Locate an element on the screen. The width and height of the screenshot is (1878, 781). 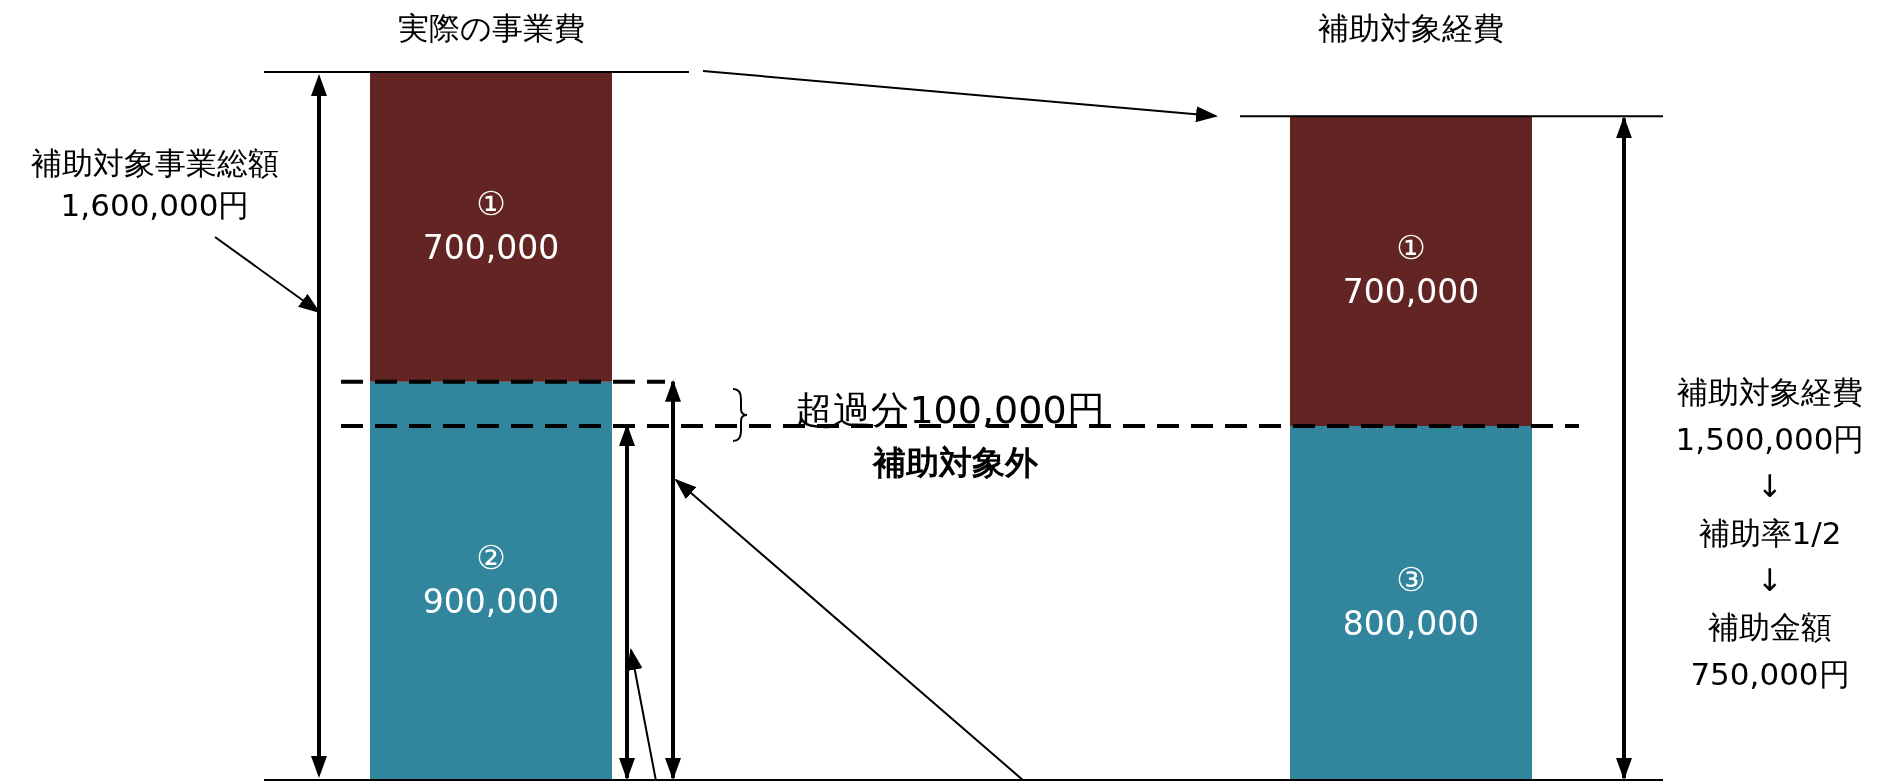
text: 補助対象経費 1,500,000円 ↓ 補助率1/2 ↓ 補助金額 750,000円 is located at coordinates (1770, 532).